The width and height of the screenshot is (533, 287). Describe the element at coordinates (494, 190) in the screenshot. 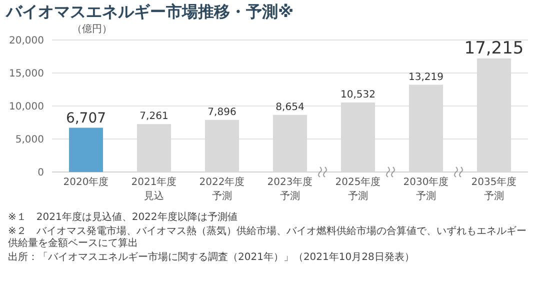

I see `x-tick-label: 2035年度予測` at that location.